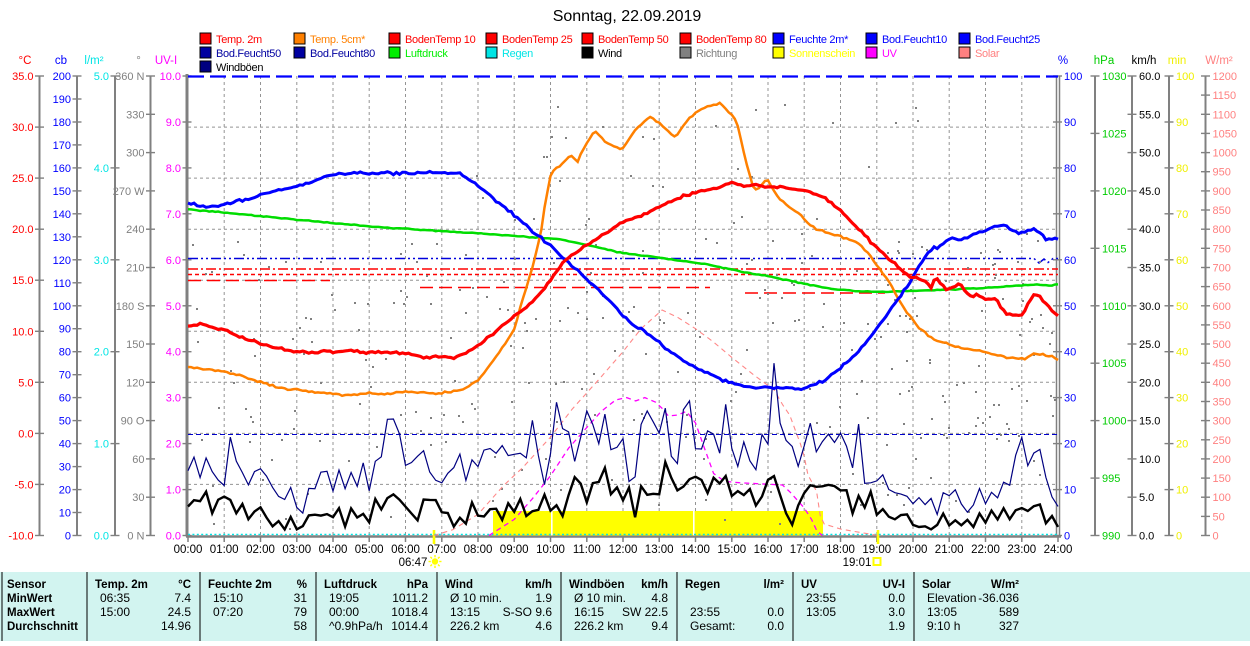 This screenshot has height=646, width=1250. What do you see at coordinates (659, 550) in the screenshot?
I see `svg-text: 13:00` at bounding box center [659, 550].